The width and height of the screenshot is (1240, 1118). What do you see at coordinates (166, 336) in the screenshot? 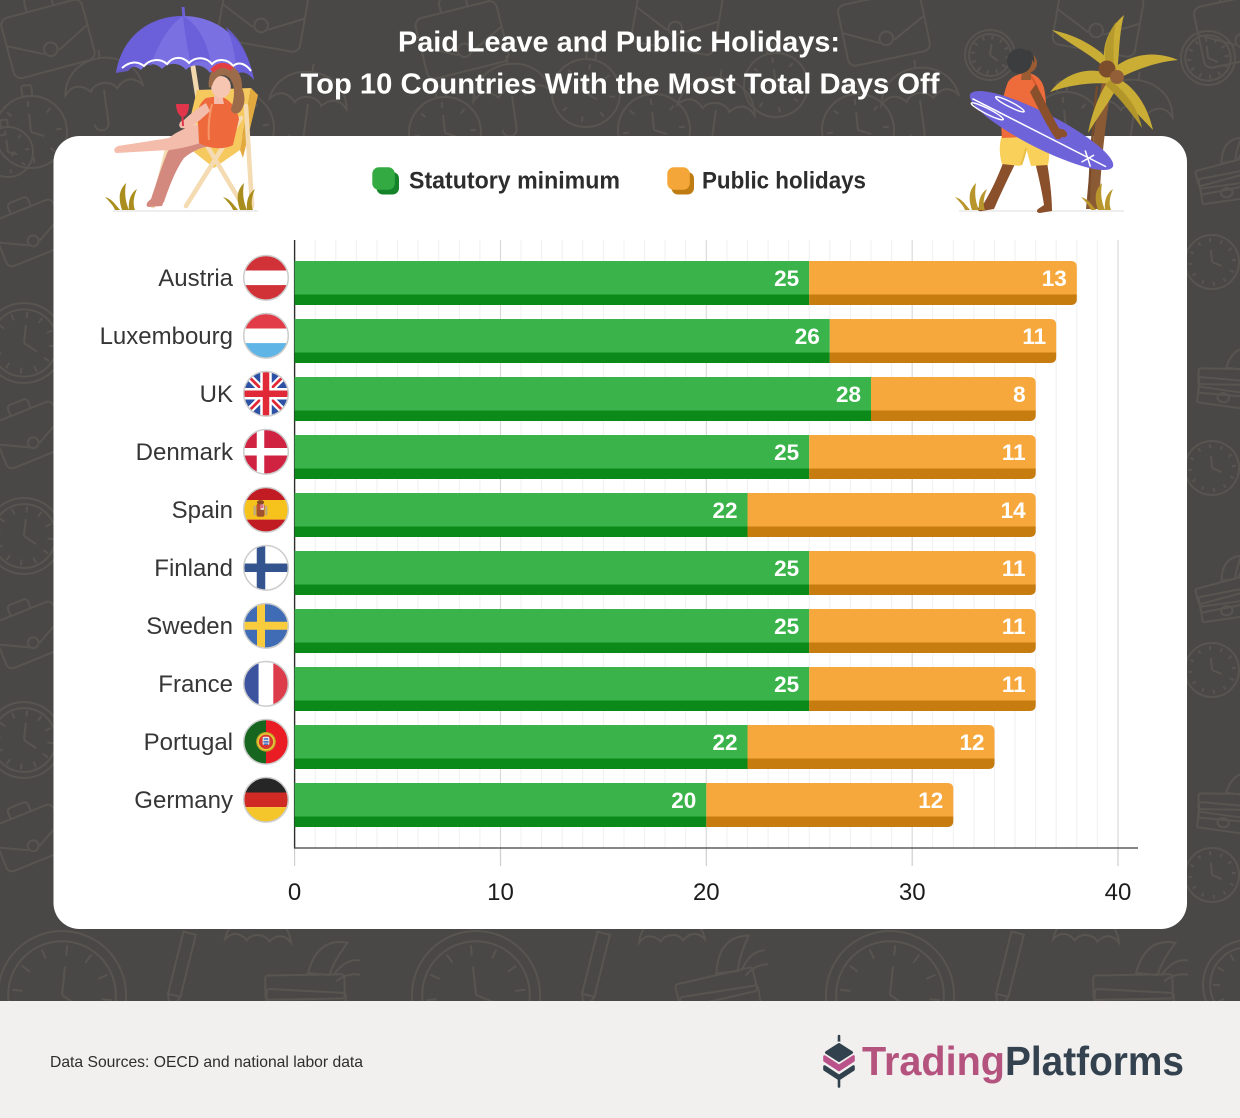
I see `svg-text: Luxembourg` at bounding box center [166, 336].